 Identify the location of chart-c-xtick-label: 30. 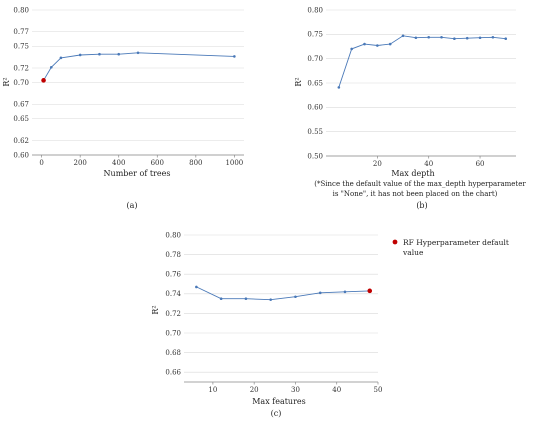
(295, 390).